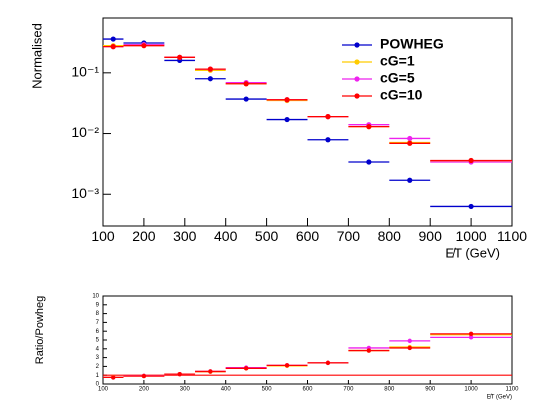 Image resolution: width=540 pixels, height=408 pixels. Describe the element at coordinates (98, 385) in the screenshot. I see `y-tick-label: 0` at that location.